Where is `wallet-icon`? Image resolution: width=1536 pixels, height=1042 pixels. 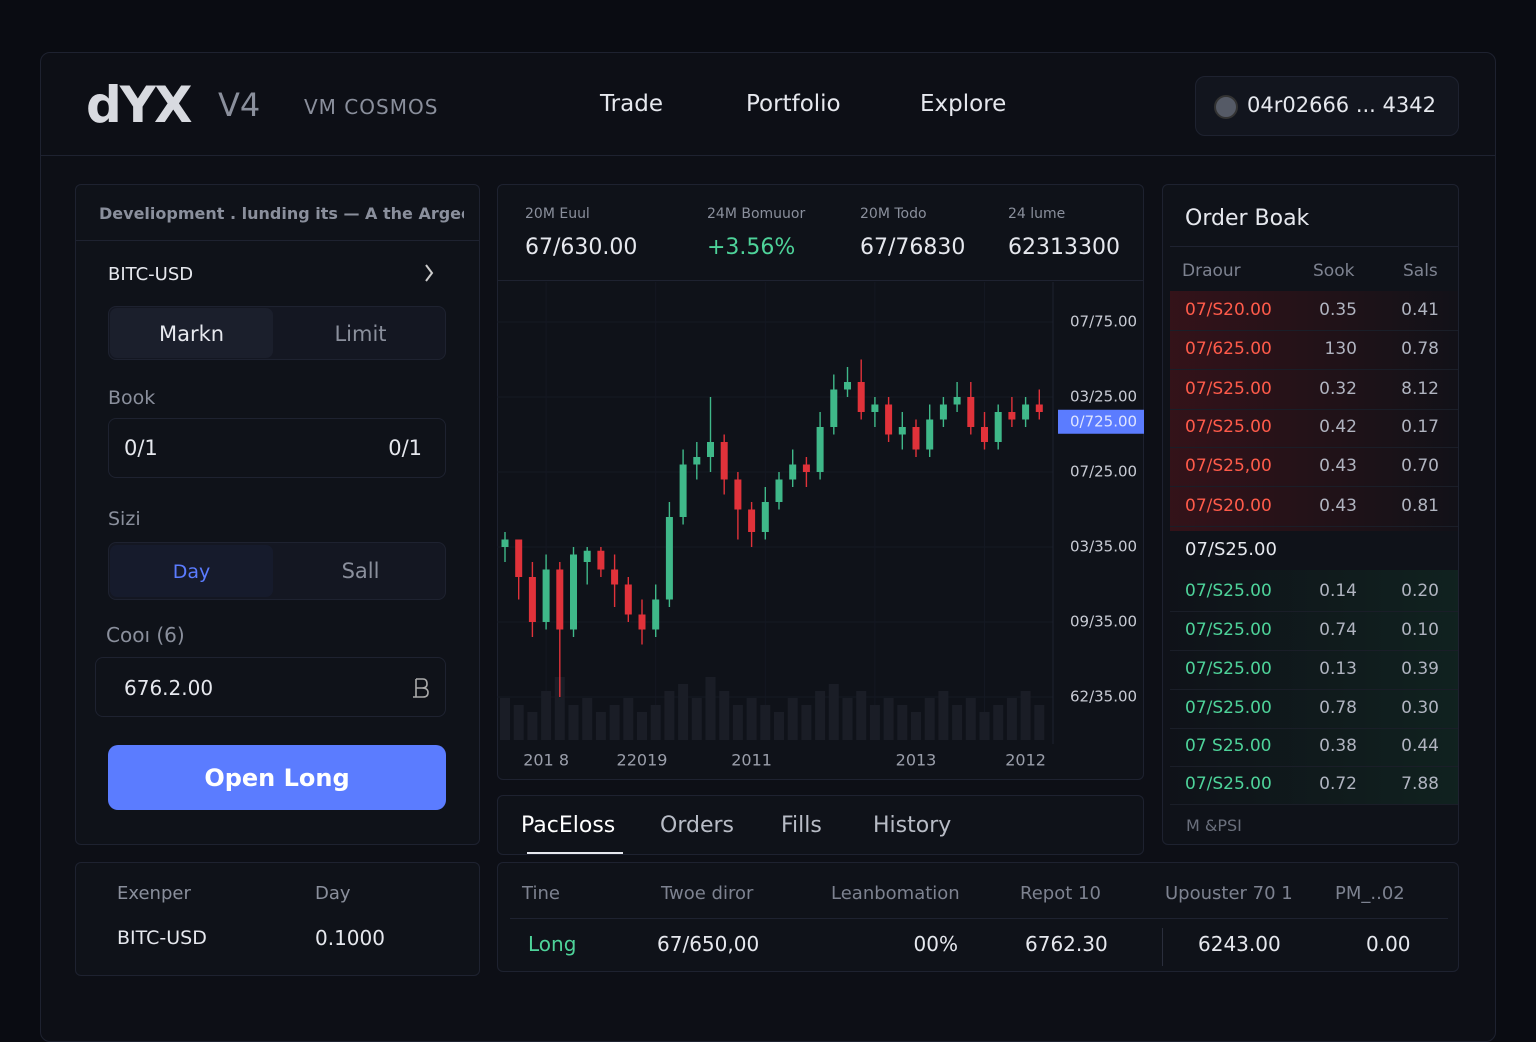
wallet-icon is located at coordinates (1226, 107).